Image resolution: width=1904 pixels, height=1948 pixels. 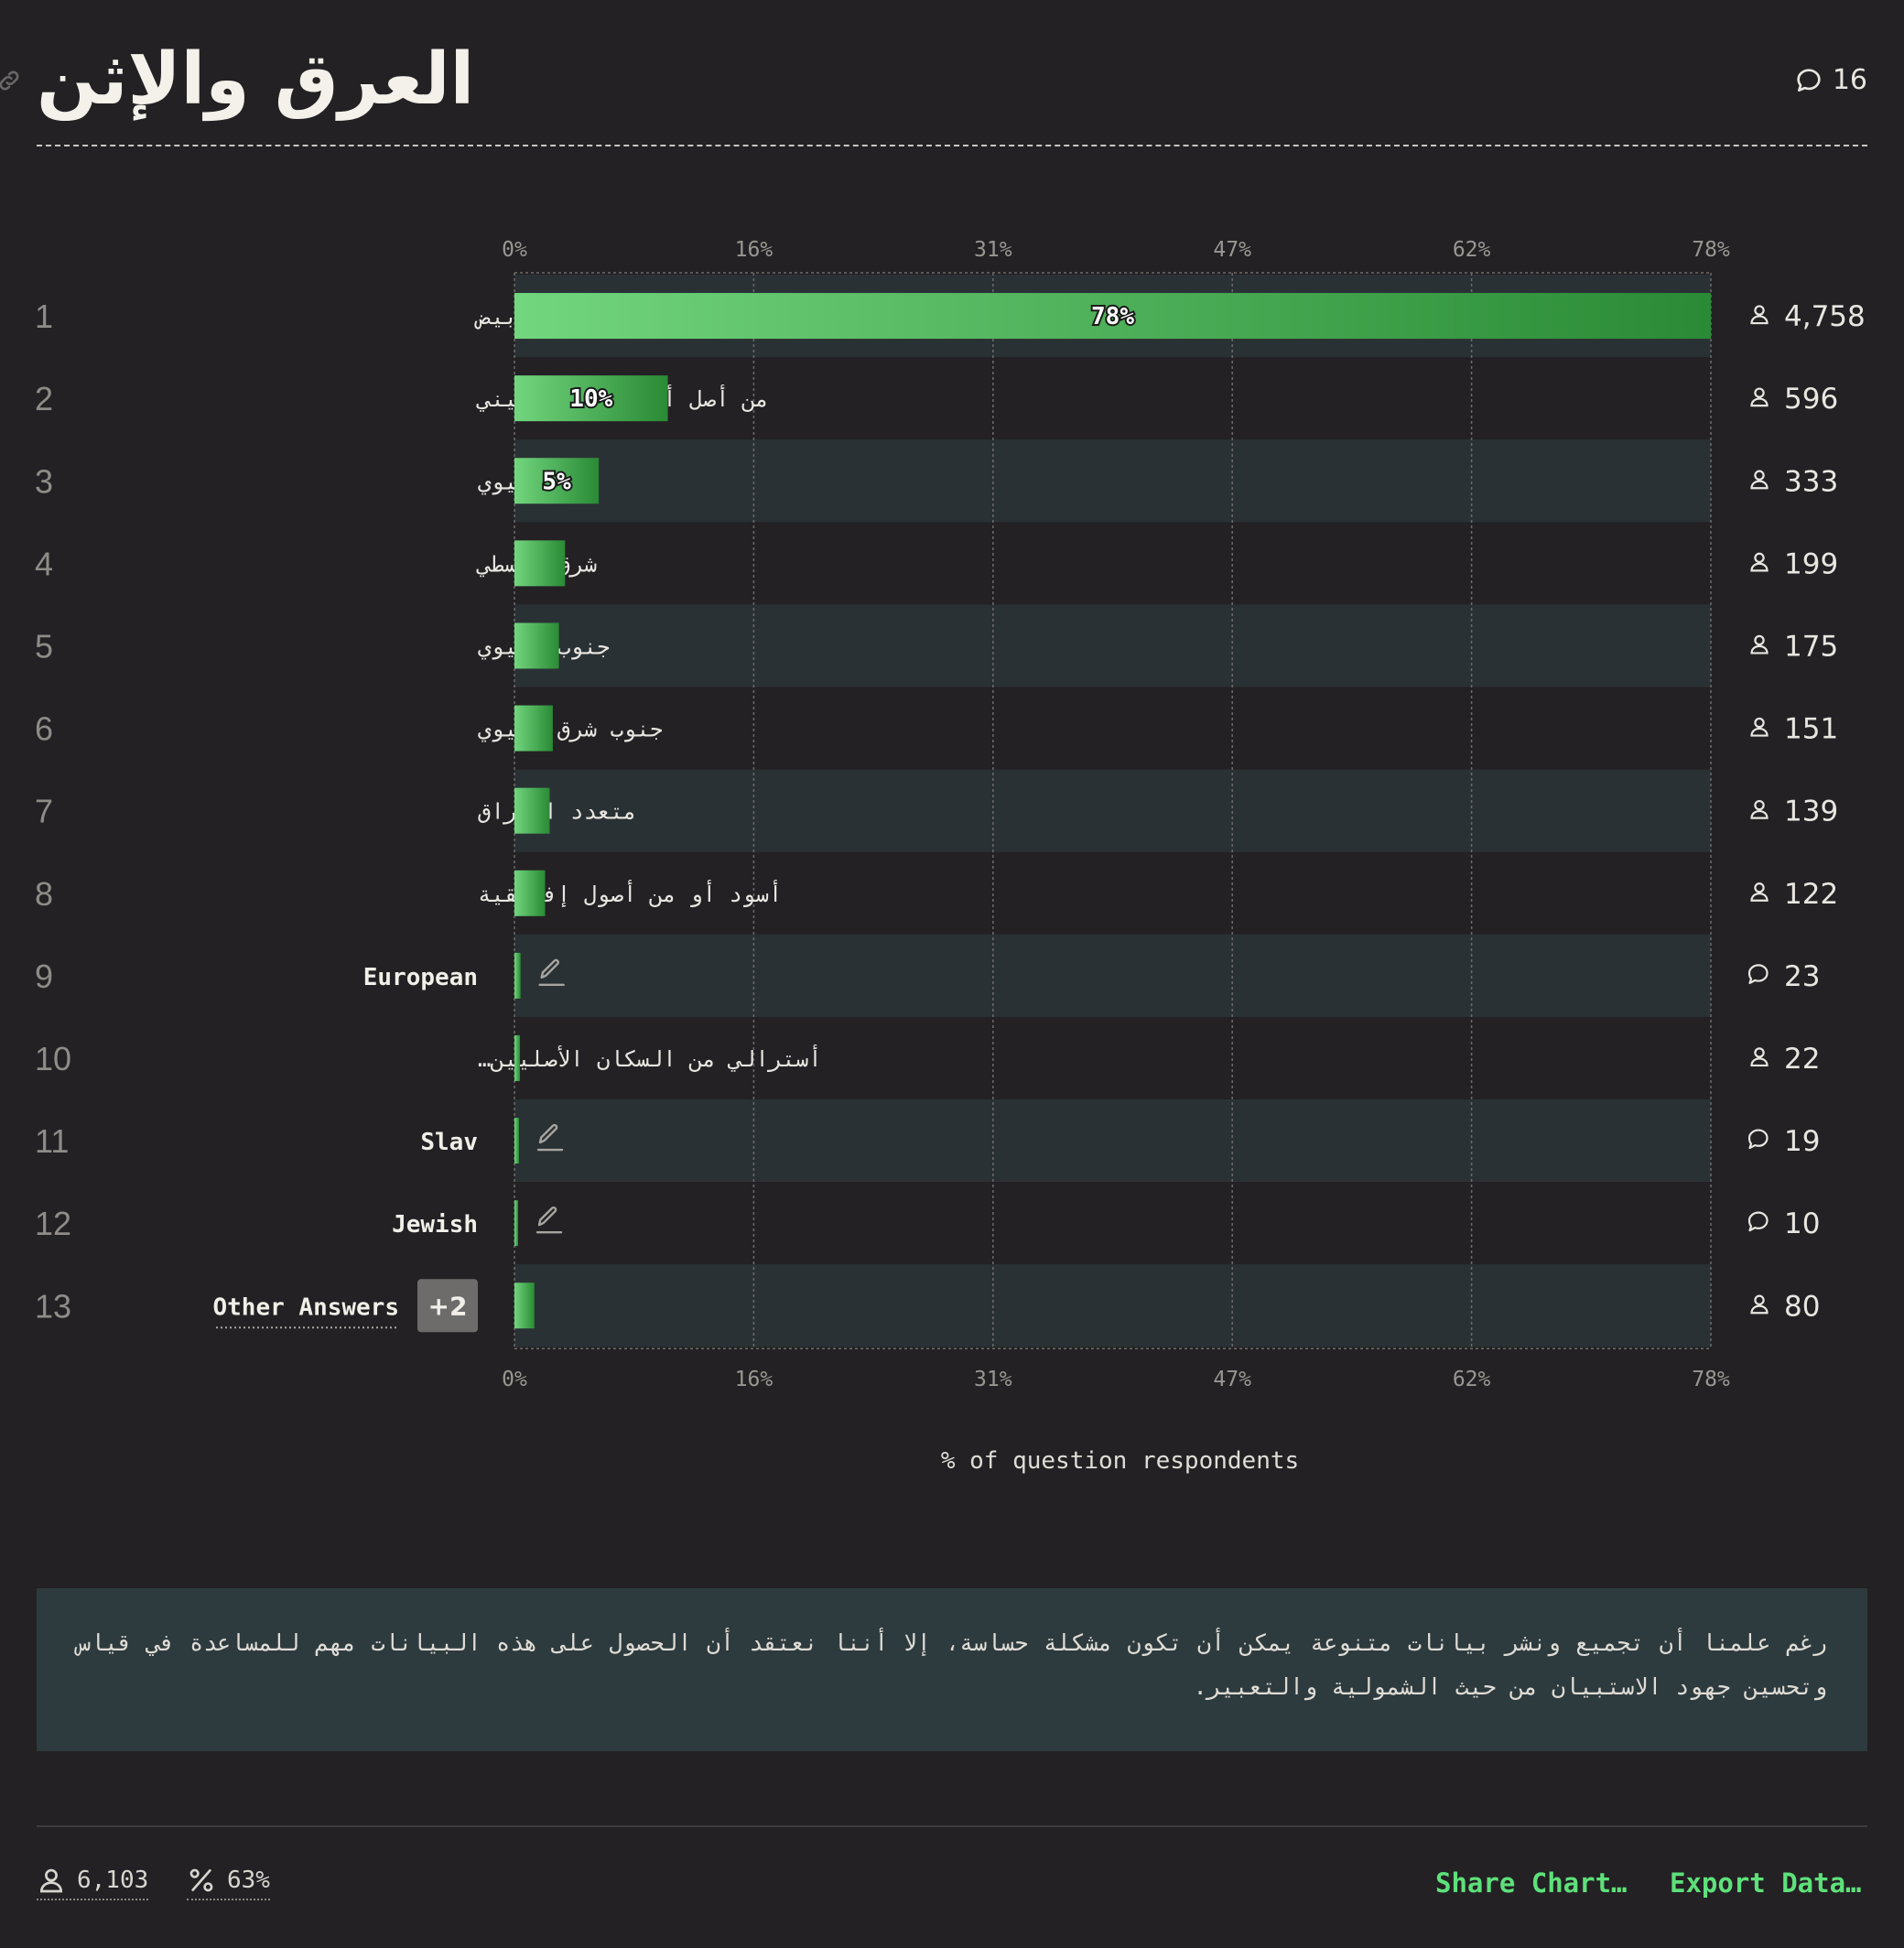 What do you see at coordinates (53, 1223) in the screenshot?
I see `row-rank: 12` at bounding box center [53, 1223].